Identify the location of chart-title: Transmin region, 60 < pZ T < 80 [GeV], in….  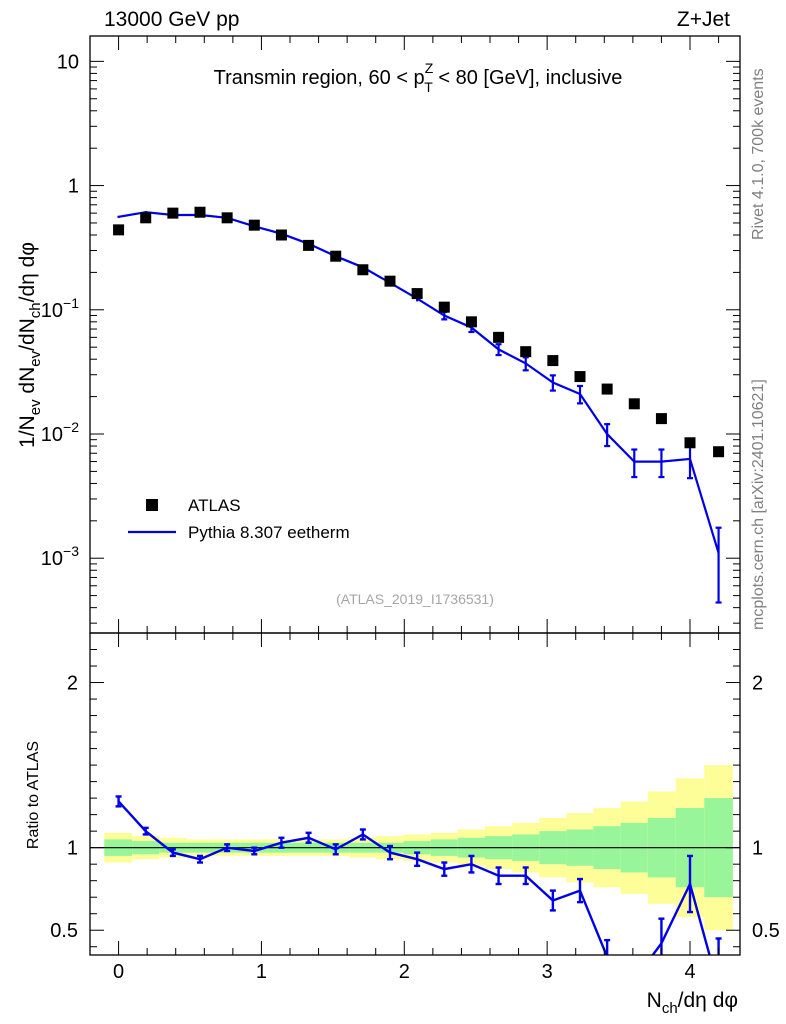
(418, 77).